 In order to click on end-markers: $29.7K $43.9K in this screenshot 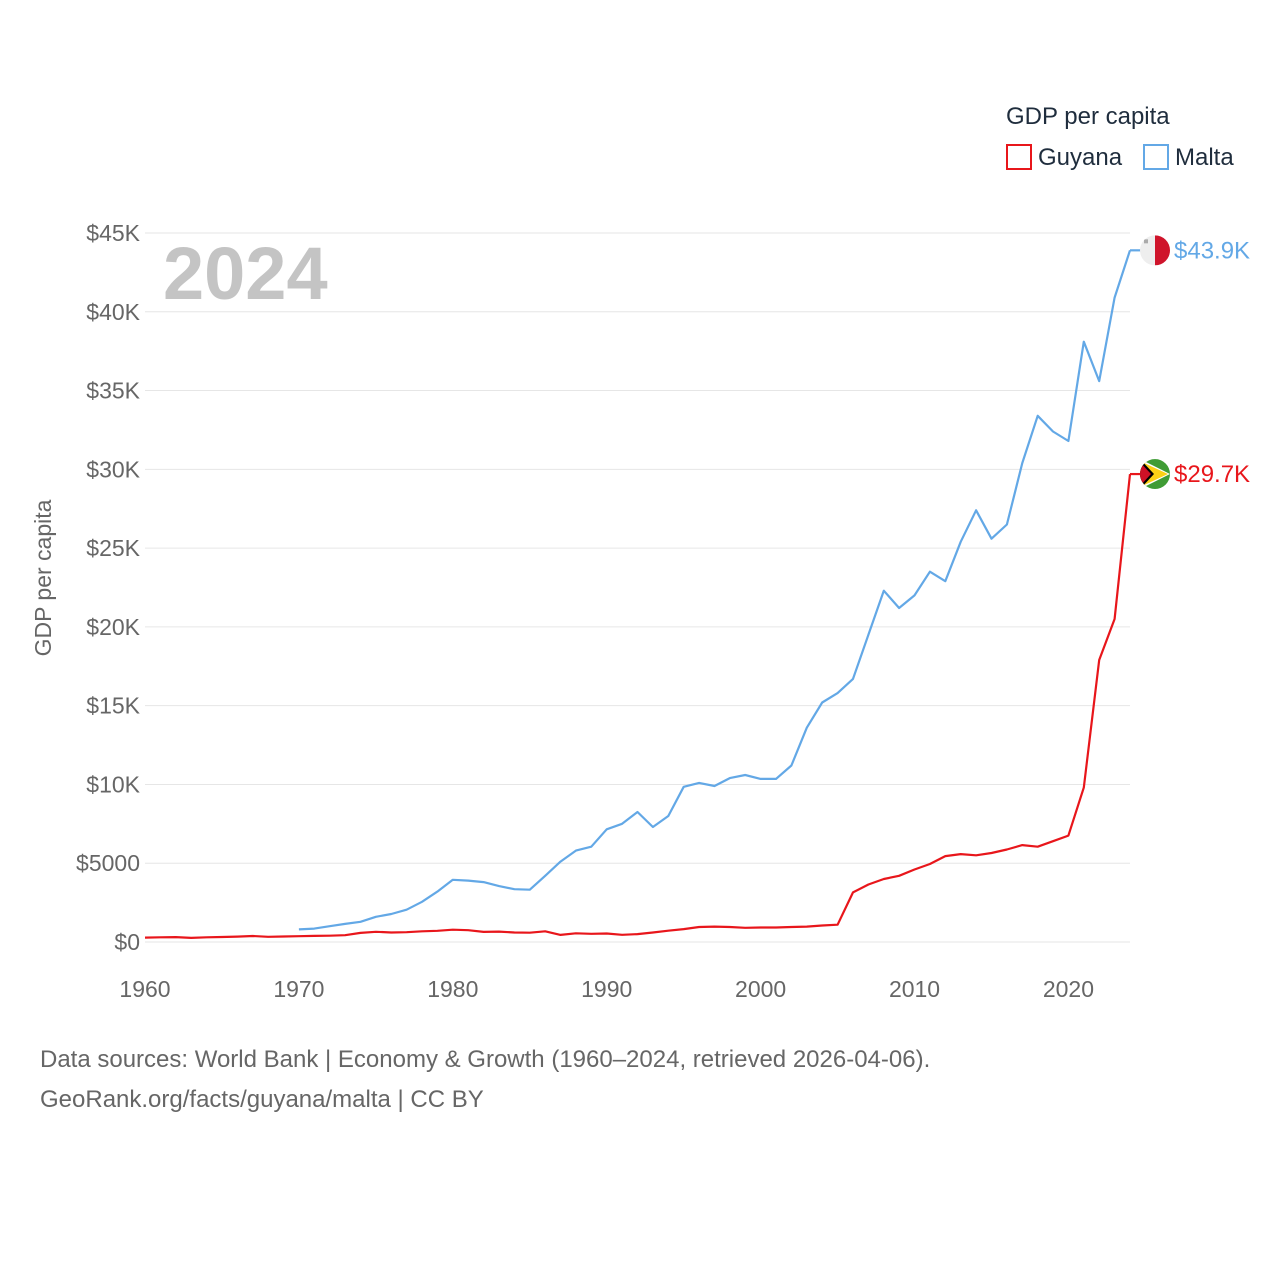, I will do `click(1195, 362)`.